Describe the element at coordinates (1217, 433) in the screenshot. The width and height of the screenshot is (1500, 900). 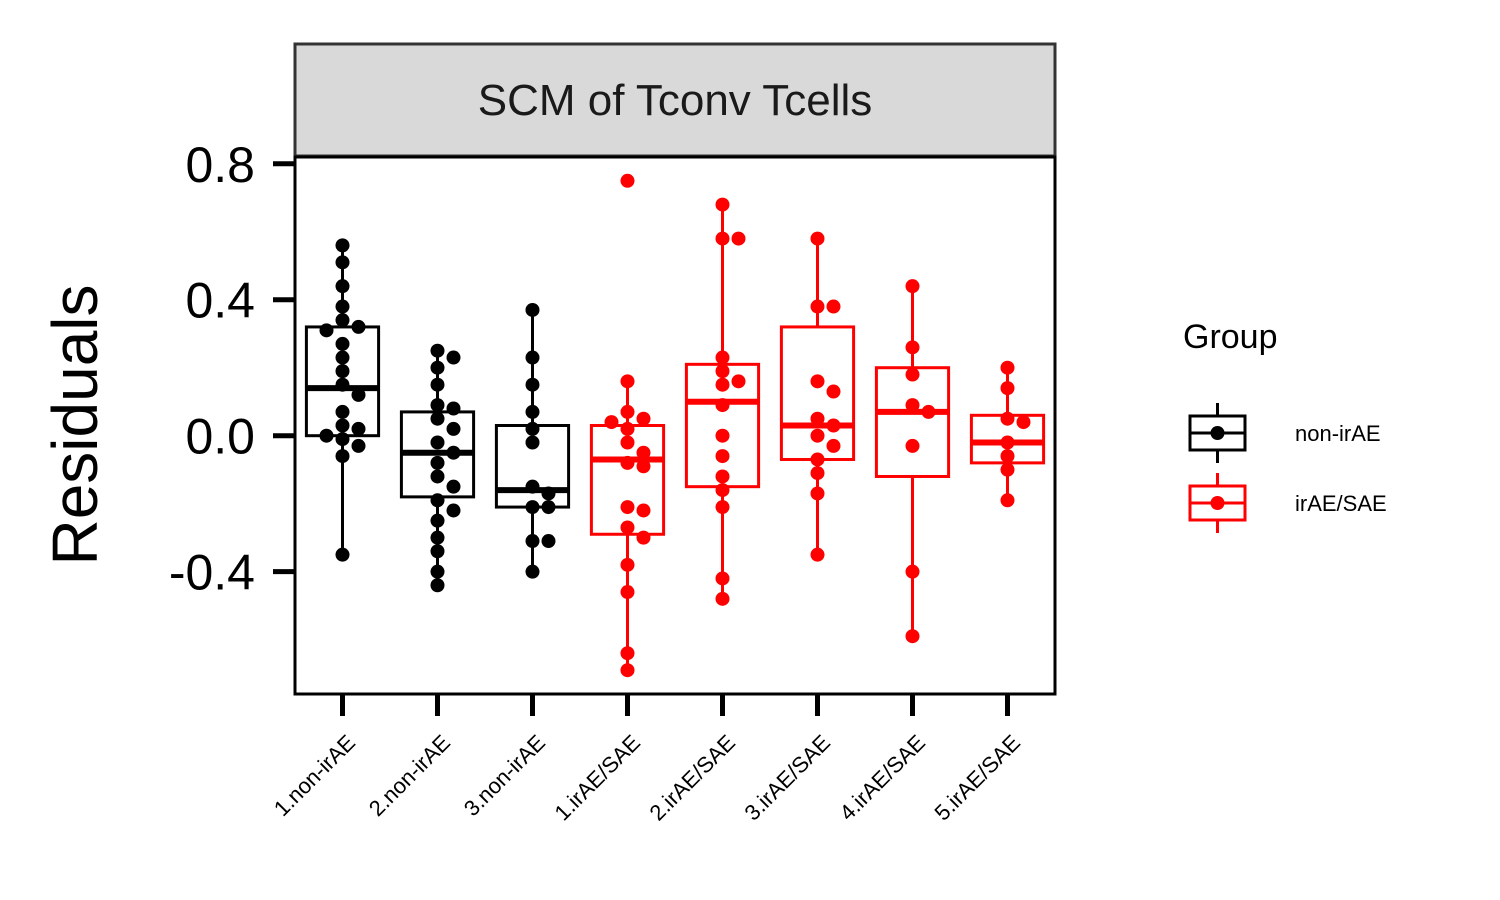
I see `legend-key-non-irae` at that location.